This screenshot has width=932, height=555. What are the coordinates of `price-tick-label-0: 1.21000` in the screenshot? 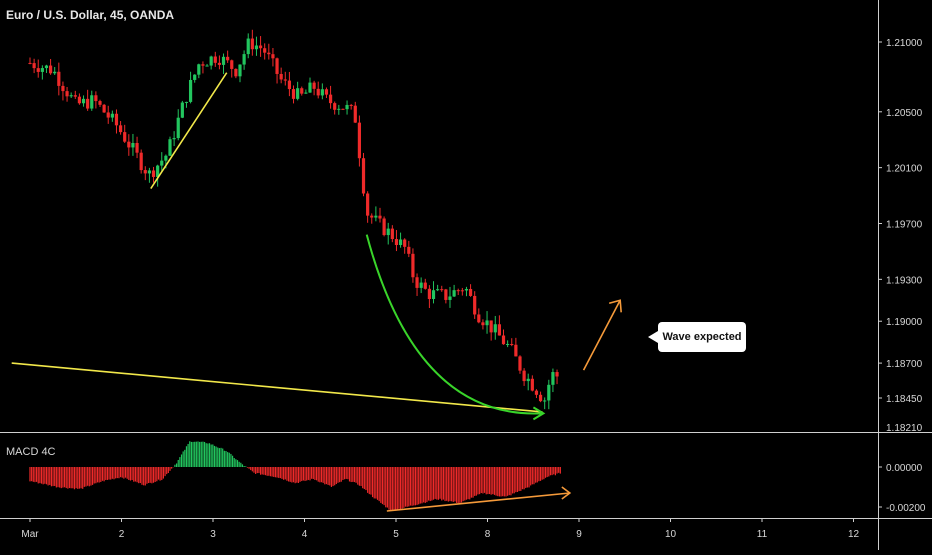 It's located at (904, 43).